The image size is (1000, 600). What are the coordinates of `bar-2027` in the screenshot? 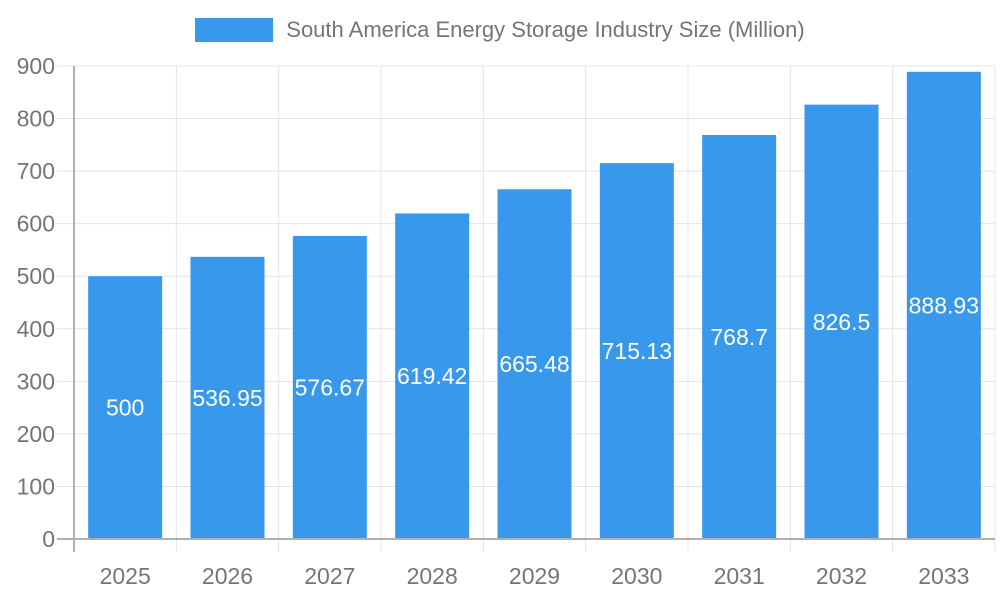 It's located at (329, 387).